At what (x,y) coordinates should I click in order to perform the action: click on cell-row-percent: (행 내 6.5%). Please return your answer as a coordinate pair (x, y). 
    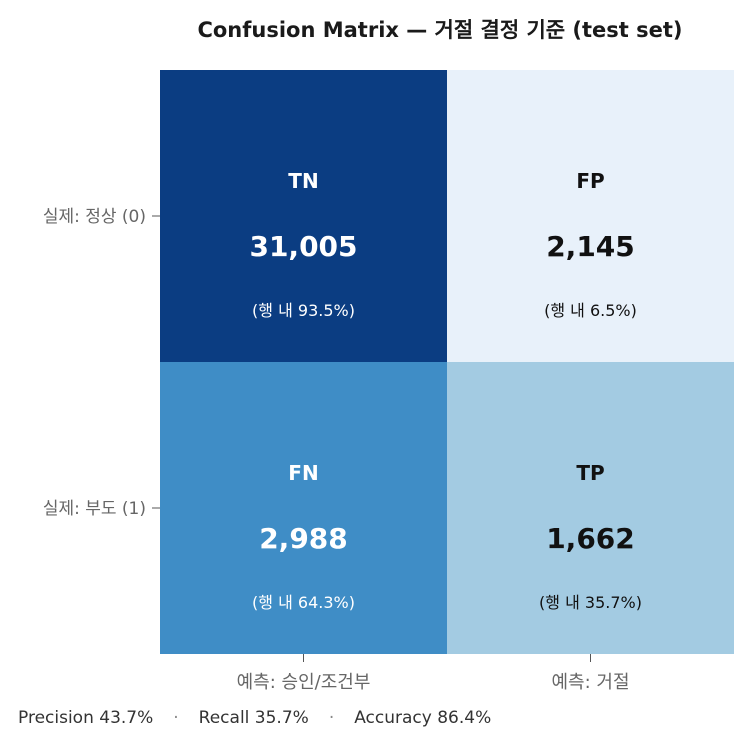
    Looking at the image, I should click on (590, 310).